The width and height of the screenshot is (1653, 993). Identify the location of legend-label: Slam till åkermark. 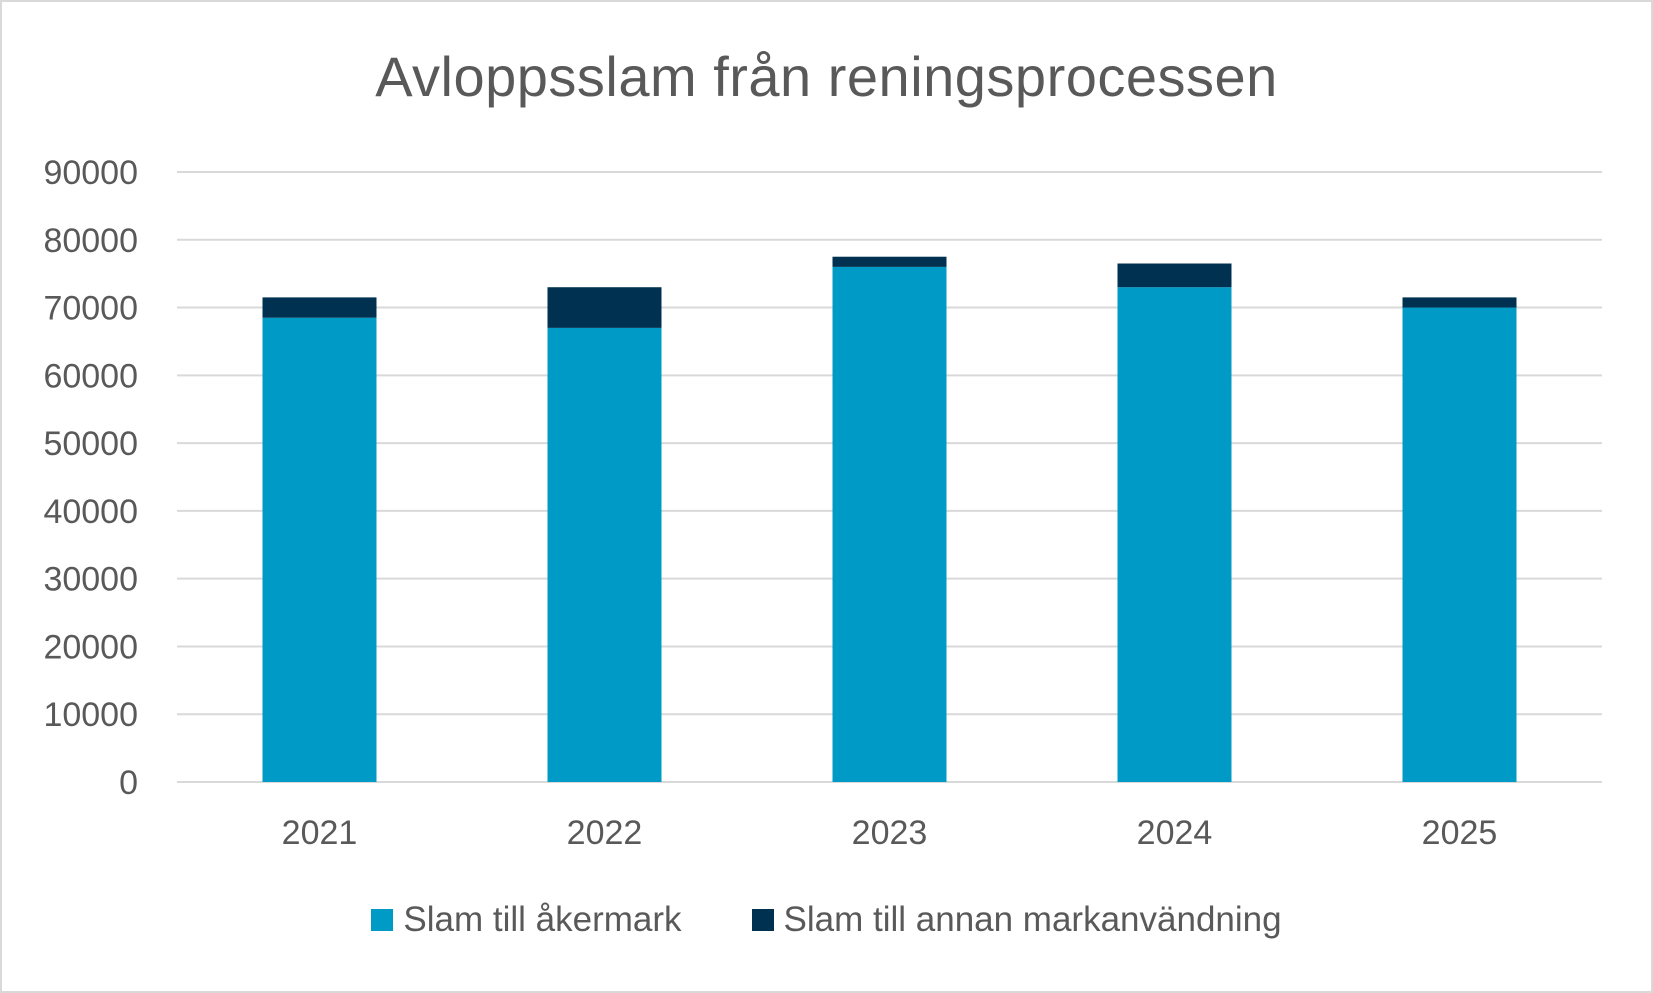
(542, 919).